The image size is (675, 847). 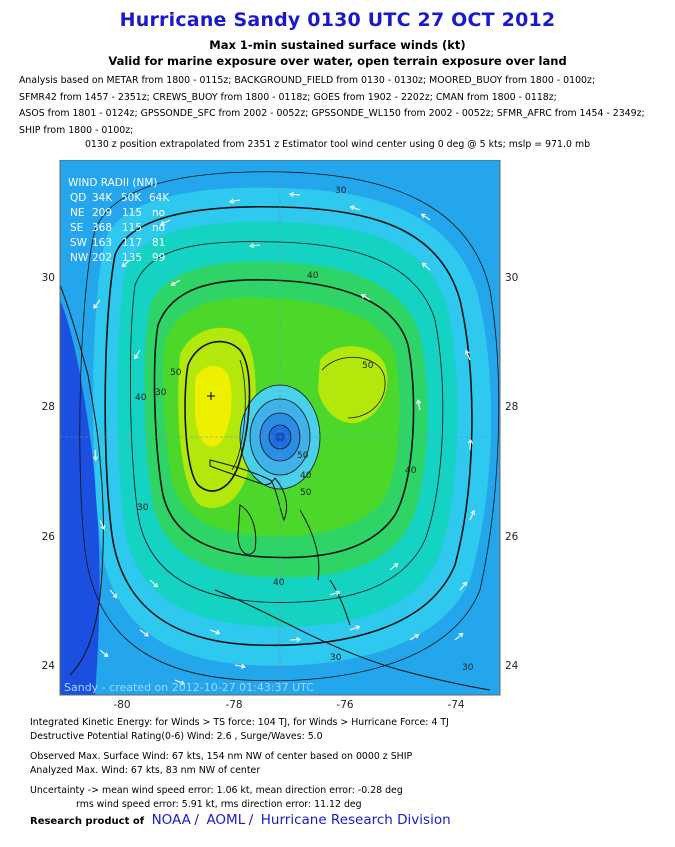 What do you see at coordinates (87, 821) in the screenshot?
I see `credit-label: Research product of` at bounding box center [87, 821].